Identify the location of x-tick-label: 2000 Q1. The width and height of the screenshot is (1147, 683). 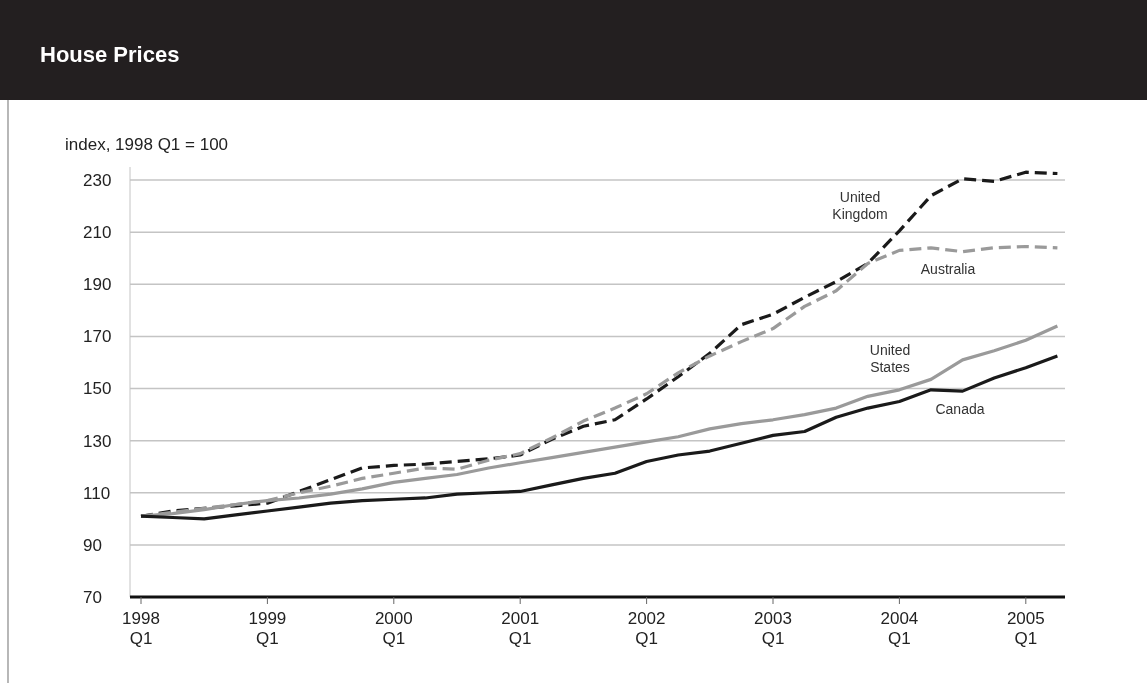
(393, 628).